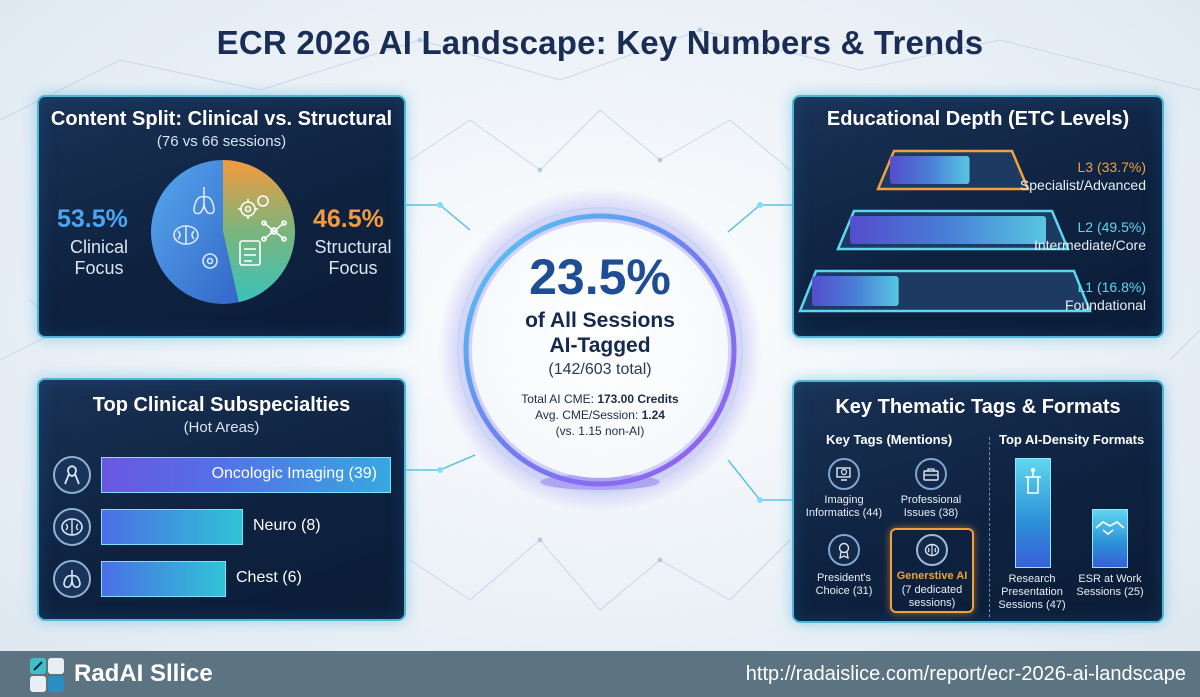 Image resolution: width=1200 pixels, height=697 pixels. Describe the element at coordinates (287, 525) in the screenshot. I see `subspecialty-label-neuro: Neuro (8)` at that location.